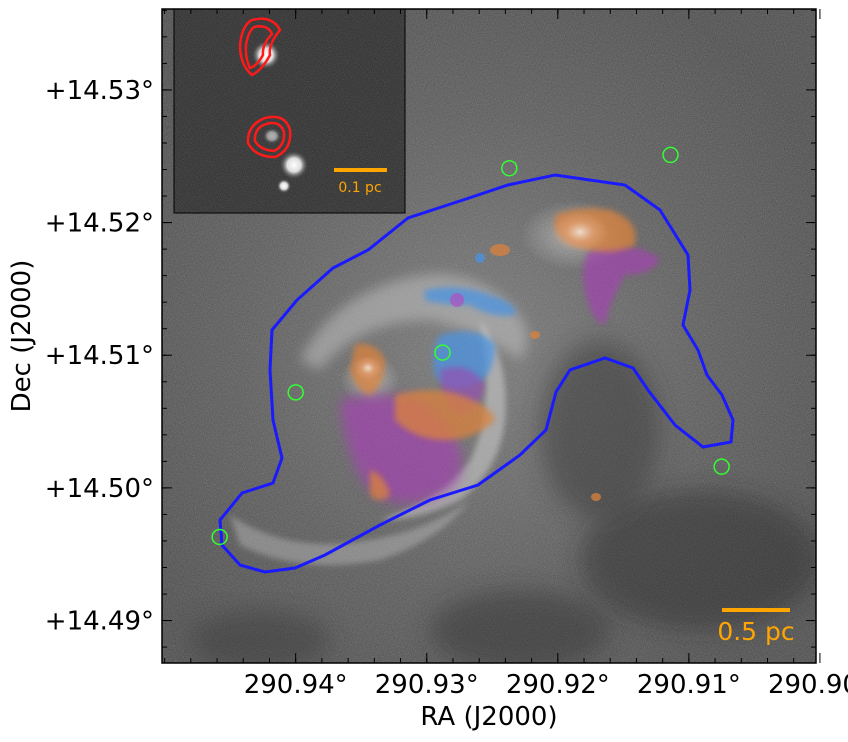 The width and height of the screenshot is (848, 742). What do you see at coordinates (359, 188) in the screenshot?
I see `inset-scale-label: 0.1 pc` at bounding box center [359, 188].